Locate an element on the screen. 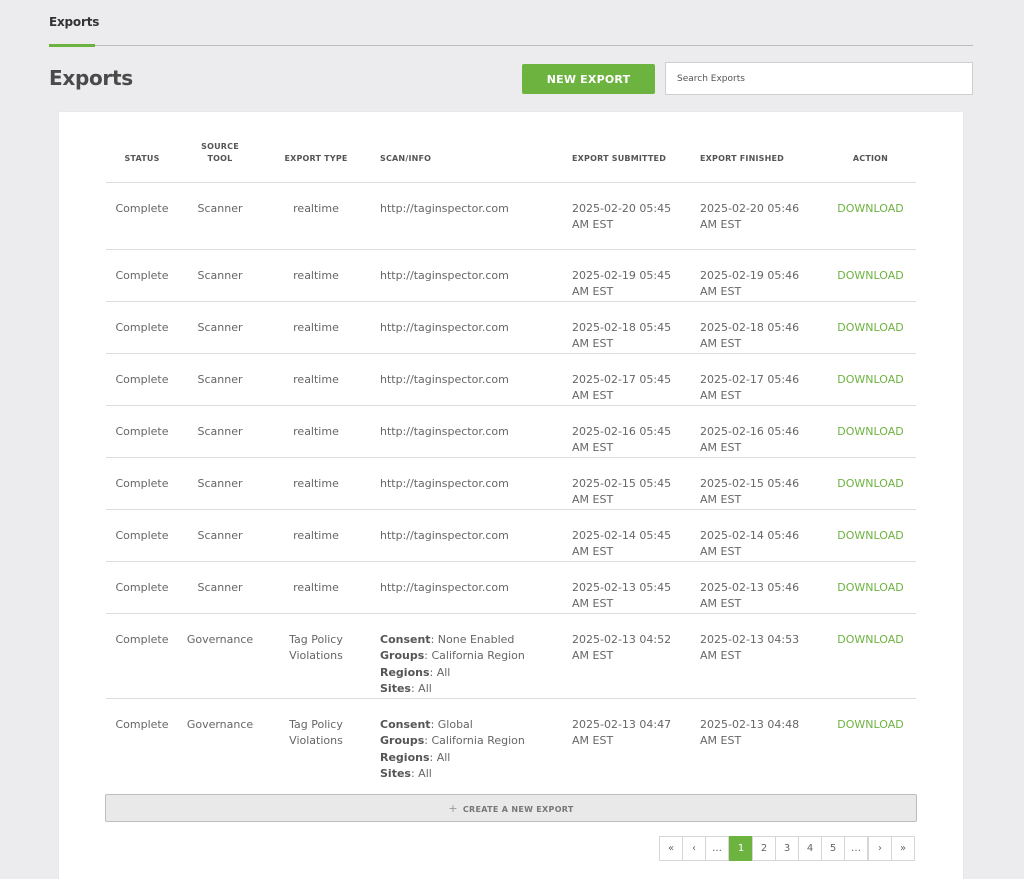 The image size is (1024, 879). info-field: Consent: None Enabled is located at coordinates (476, 640).